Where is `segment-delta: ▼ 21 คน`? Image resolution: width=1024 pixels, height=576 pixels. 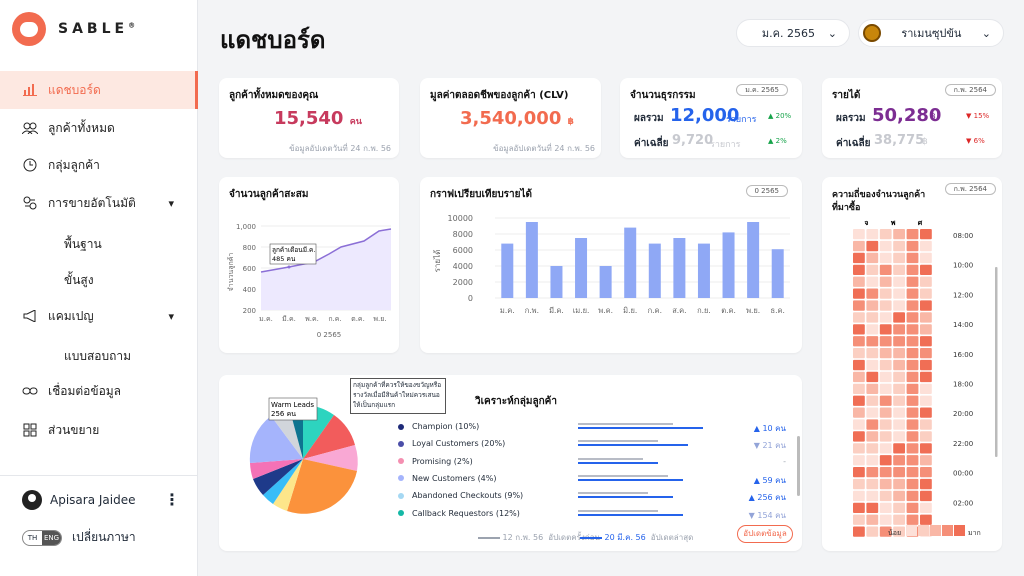 segment-delta: ▼ 21 คน is located at coordinates (769, 446).